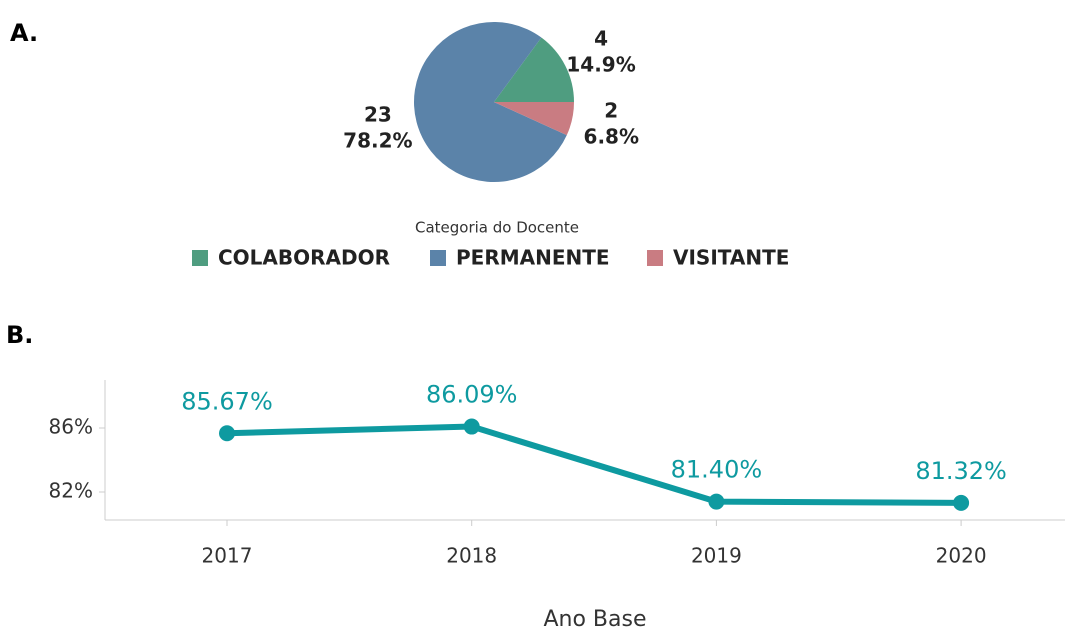 This screenshot has height=636, width=1077. What do you see at coordinates (961, 556) in the screenshot?
I see `x-tick-label: 2020` at bounding box center [961, 556].